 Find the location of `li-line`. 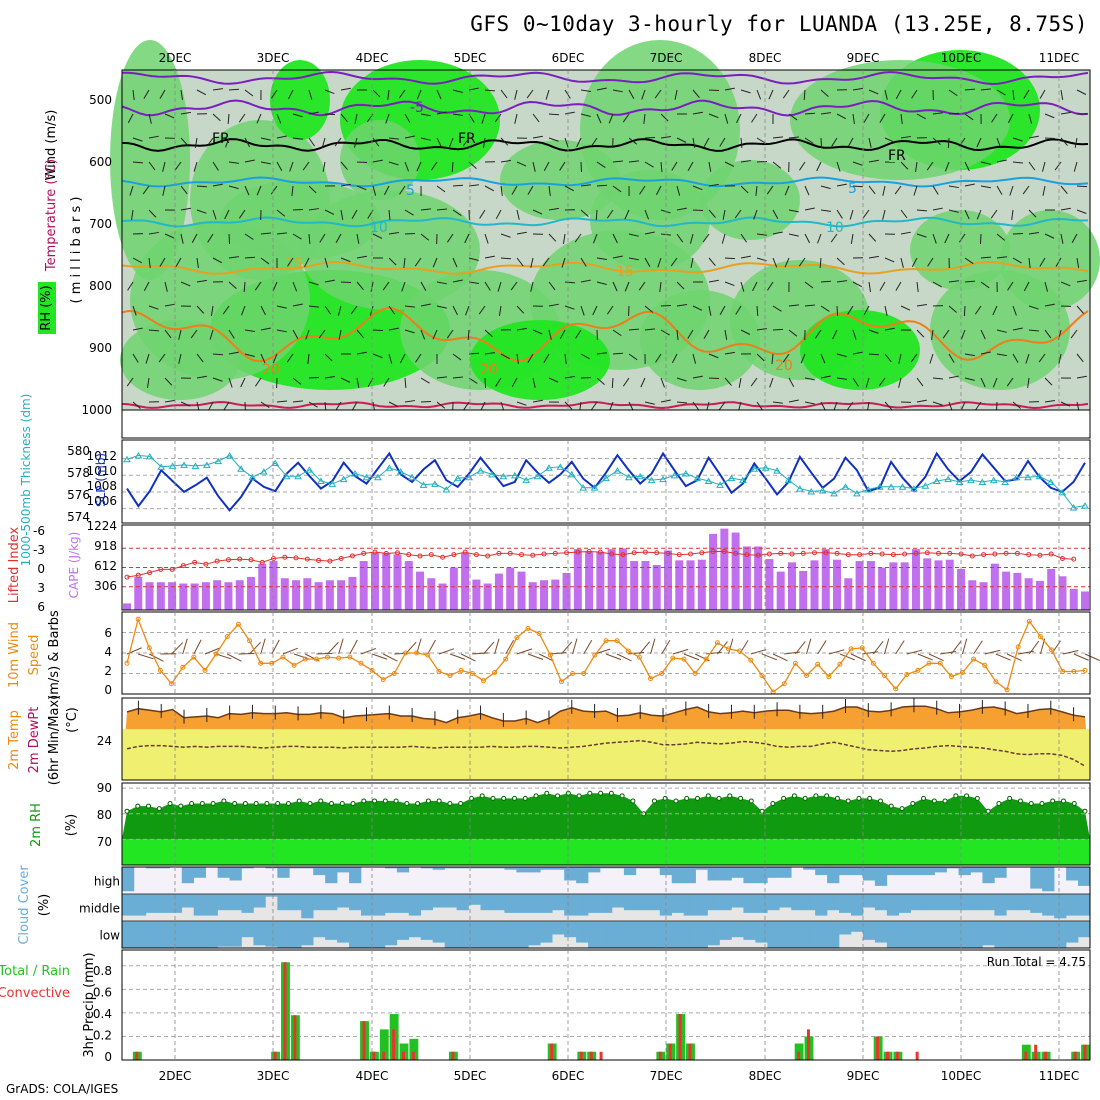

li-line is located at coordinates (600, 564).